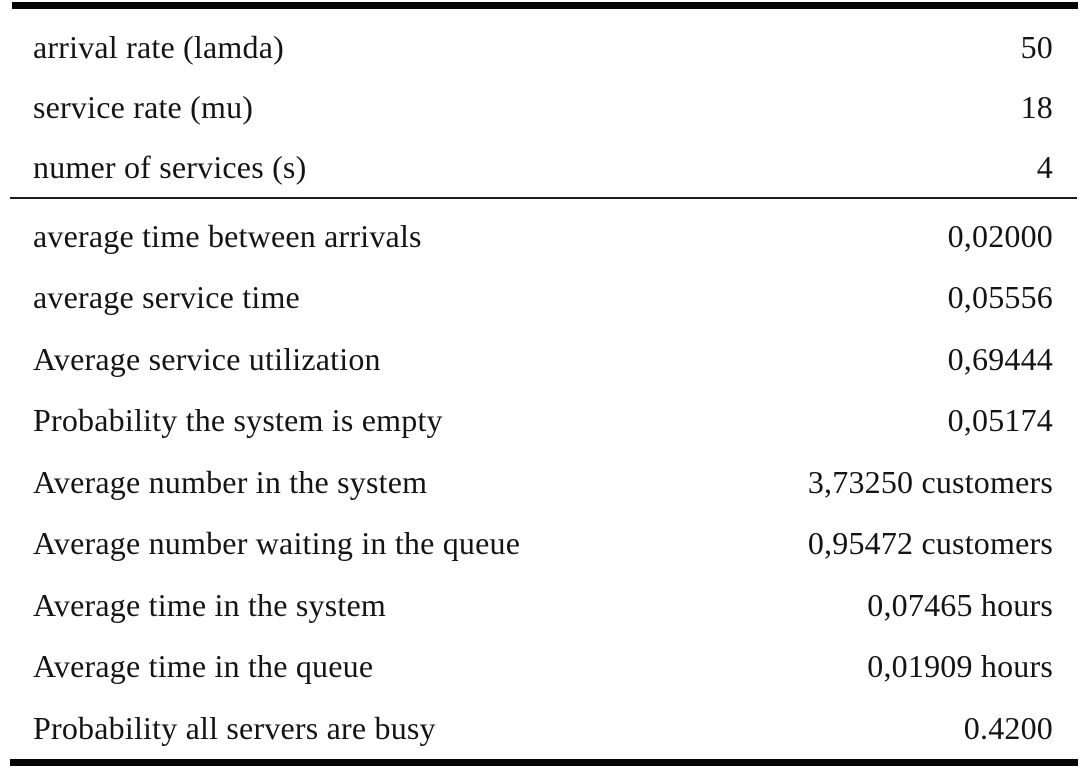 The width and height of the screenshot is (1083, 773). What do you see at coordinates (277, 543) in the screenshot?
I see `row-label: Average number waiting in the queue` at bounding box center [277, 543].